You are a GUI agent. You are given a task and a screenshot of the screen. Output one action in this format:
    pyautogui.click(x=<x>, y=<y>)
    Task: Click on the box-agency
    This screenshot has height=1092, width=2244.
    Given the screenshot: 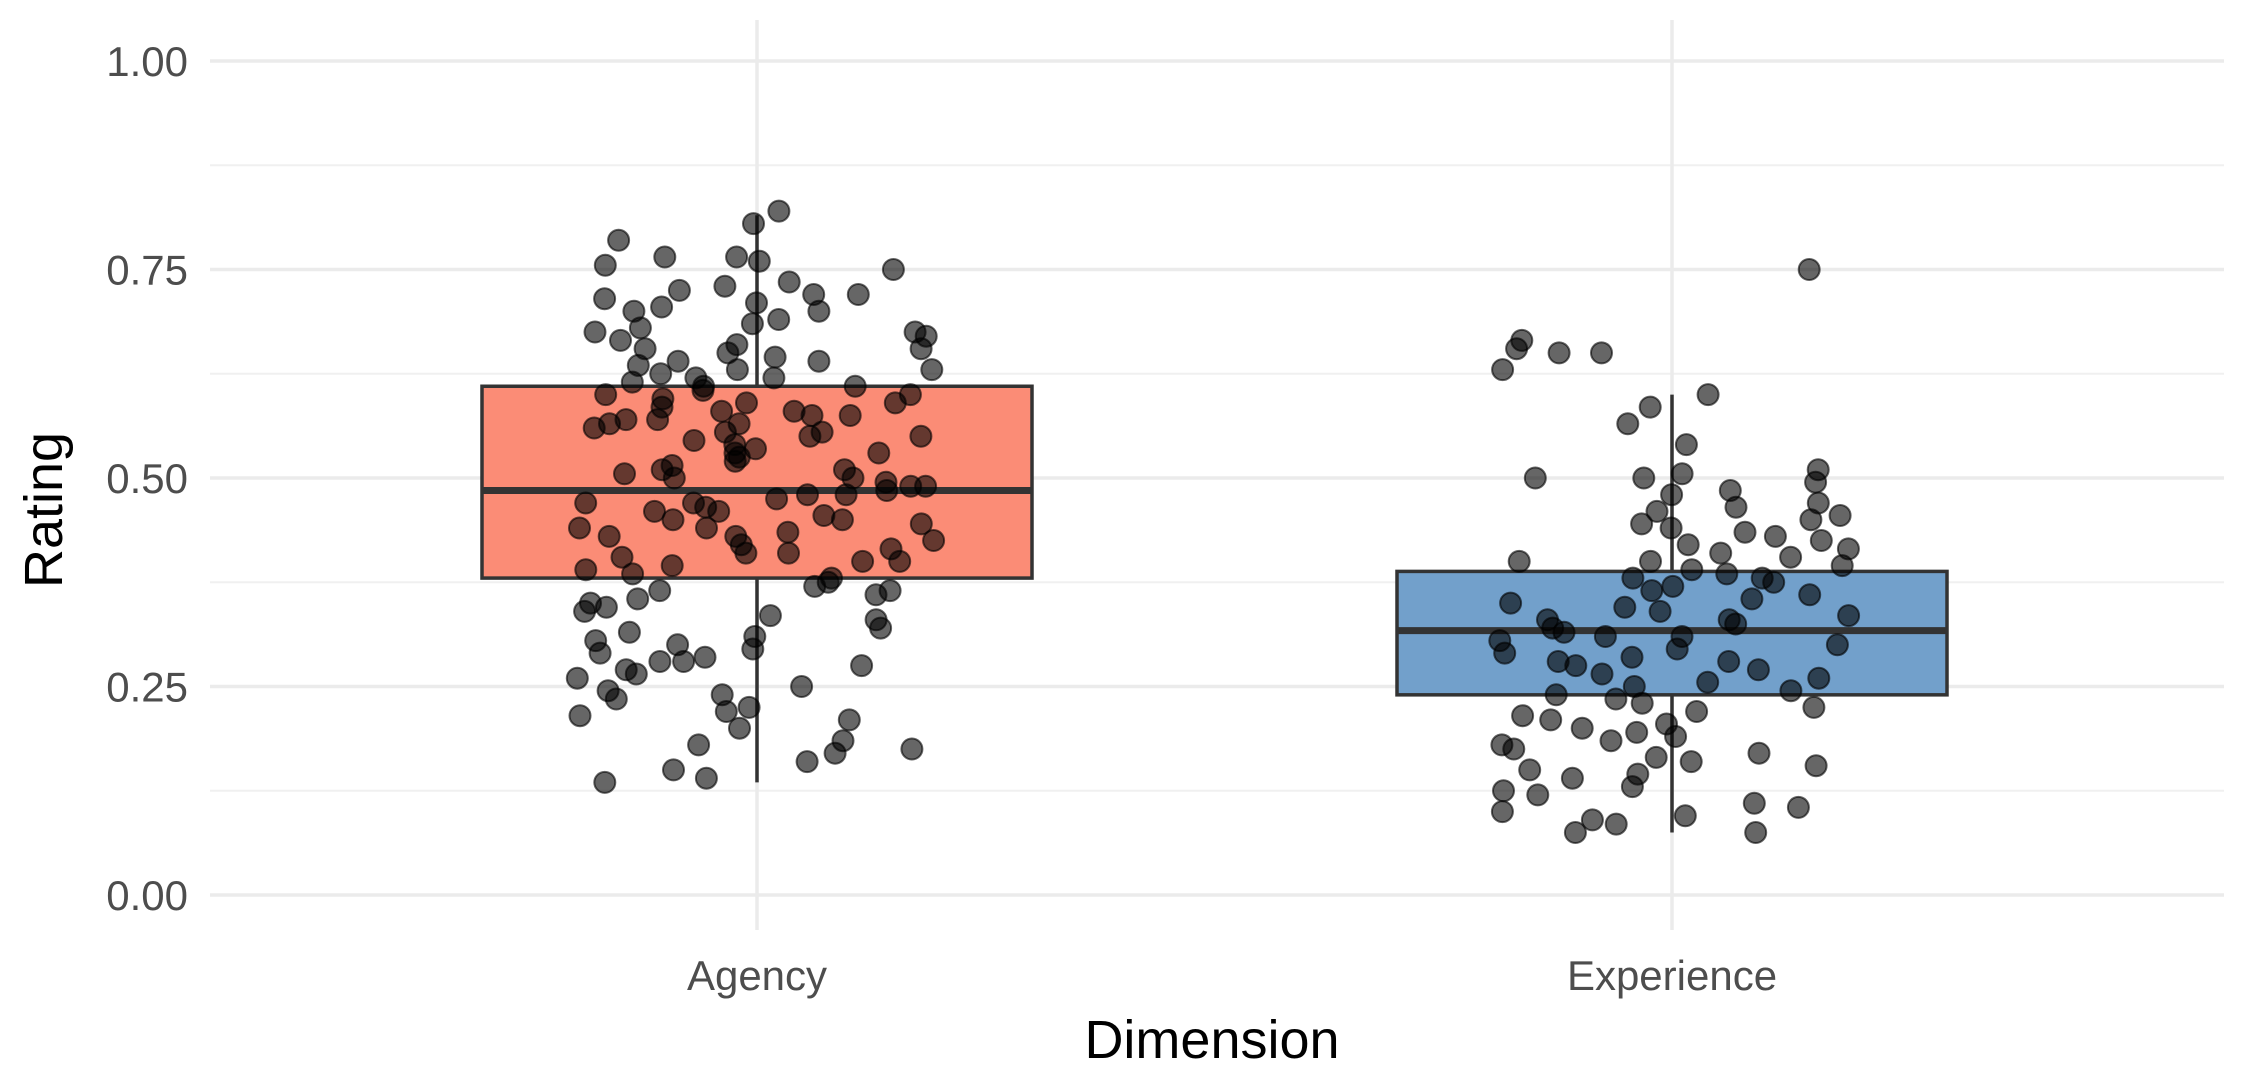 What is the action you would take?
    pyautogui.click(x=757, y=482)
    